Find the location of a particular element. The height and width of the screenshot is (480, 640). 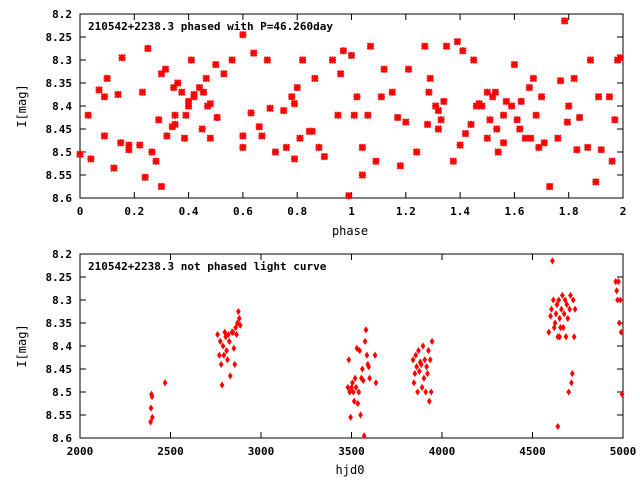

phased-y-tick-label: 8.45 is located at coordinates (59, 129).